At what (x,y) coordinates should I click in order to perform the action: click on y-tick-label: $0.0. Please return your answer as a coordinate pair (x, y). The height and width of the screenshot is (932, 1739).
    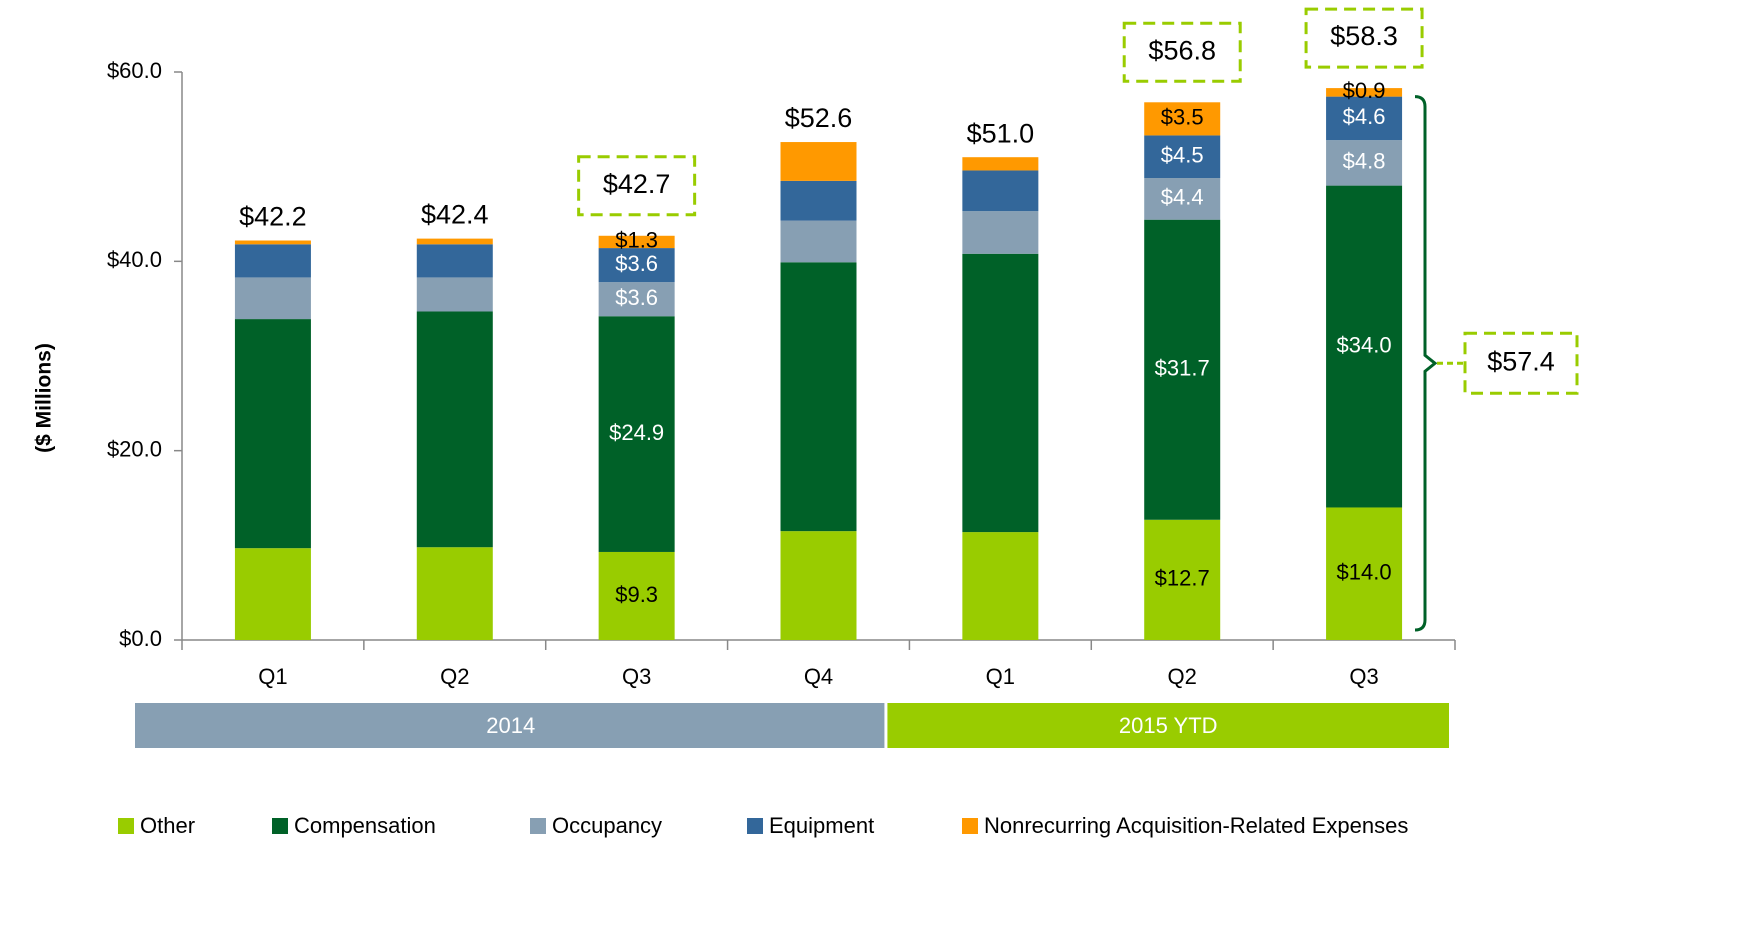
    Looking at the image, I should click on (140, 638).